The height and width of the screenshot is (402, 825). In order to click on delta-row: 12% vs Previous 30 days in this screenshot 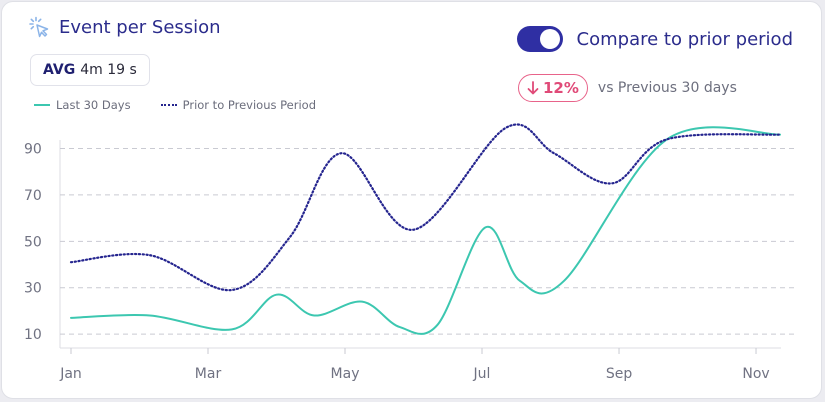, I will do `click(627, 88)`.